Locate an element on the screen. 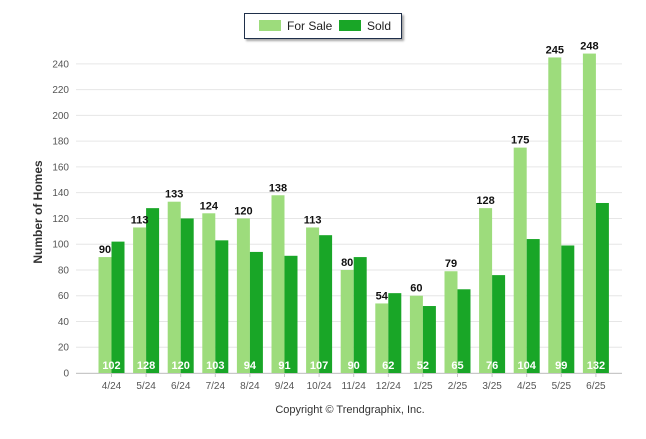 The height and width of the screenshot is (439, 646). data-label-sold: 128 is located at coordinates (146, 366).